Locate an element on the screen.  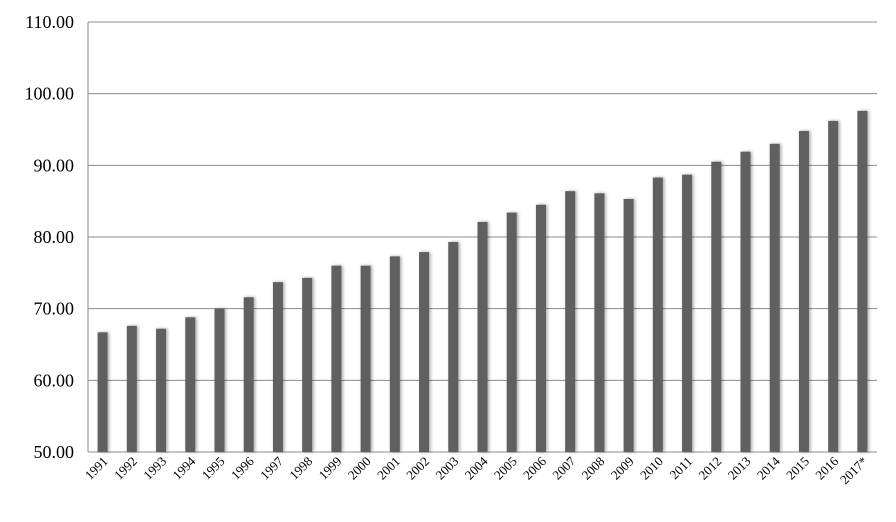
bar-2007 is located at coordinates (570, 321).